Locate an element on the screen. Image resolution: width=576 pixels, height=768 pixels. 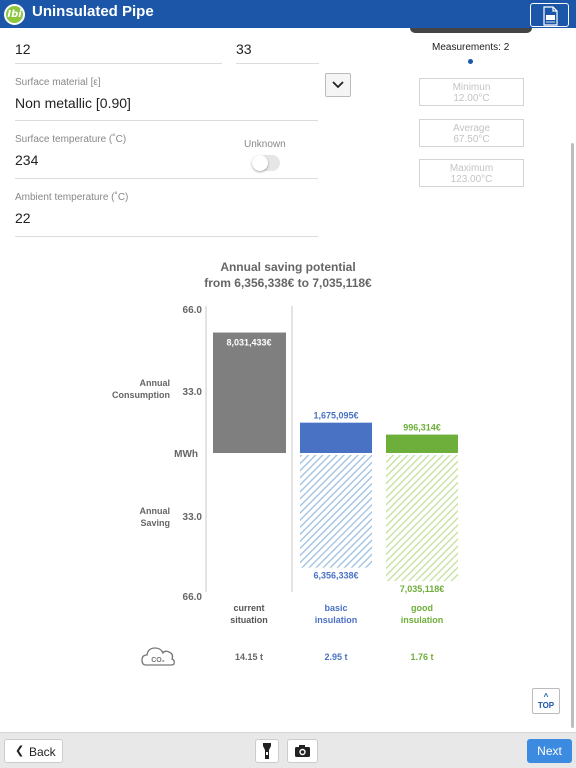
saving-bar-good is located at coordinates (422, 518).